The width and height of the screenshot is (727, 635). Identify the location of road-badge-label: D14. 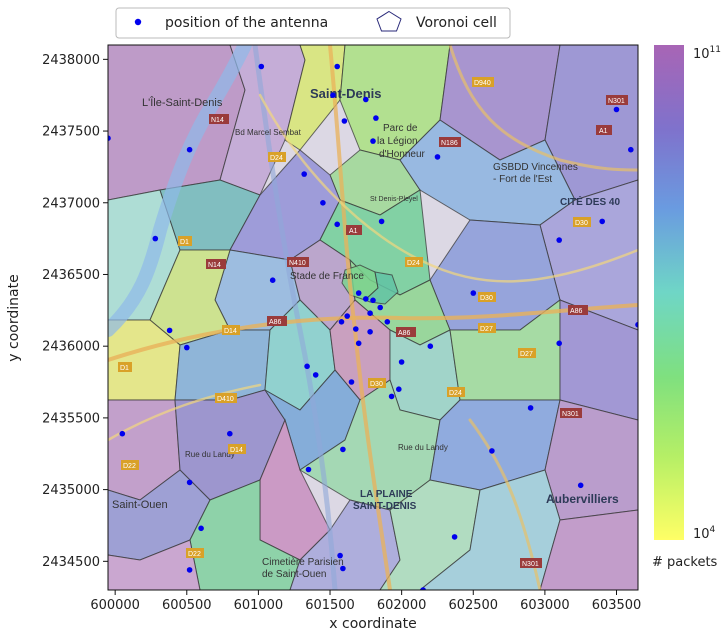
(236, 450).